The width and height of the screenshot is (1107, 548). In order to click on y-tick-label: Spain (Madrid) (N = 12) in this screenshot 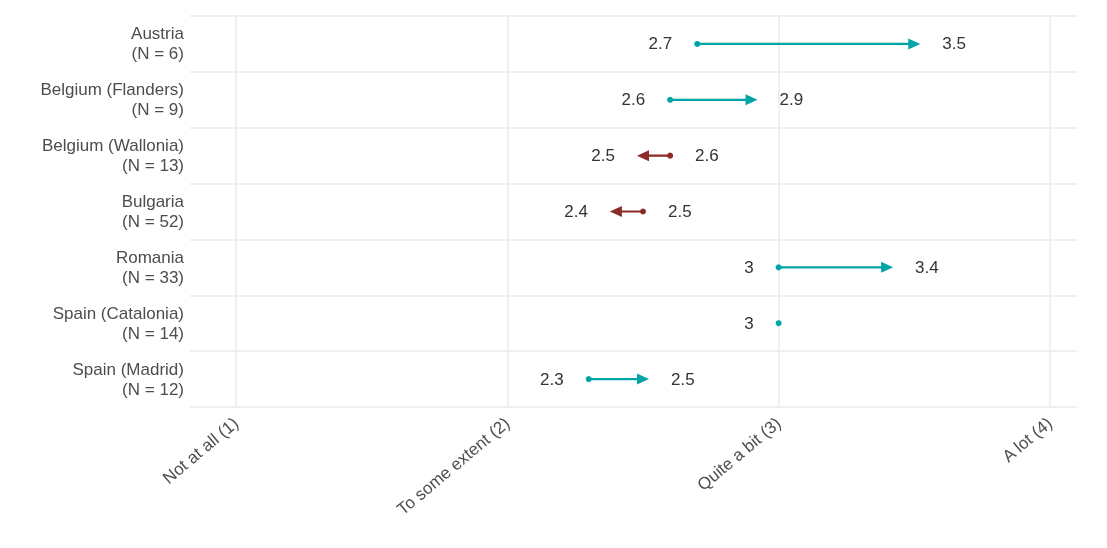, I will do `click(128, 379)`.